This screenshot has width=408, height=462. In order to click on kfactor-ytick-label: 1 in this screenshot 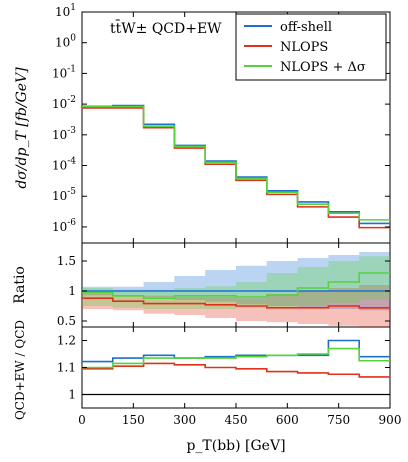, I will do `click(72, 395)`.